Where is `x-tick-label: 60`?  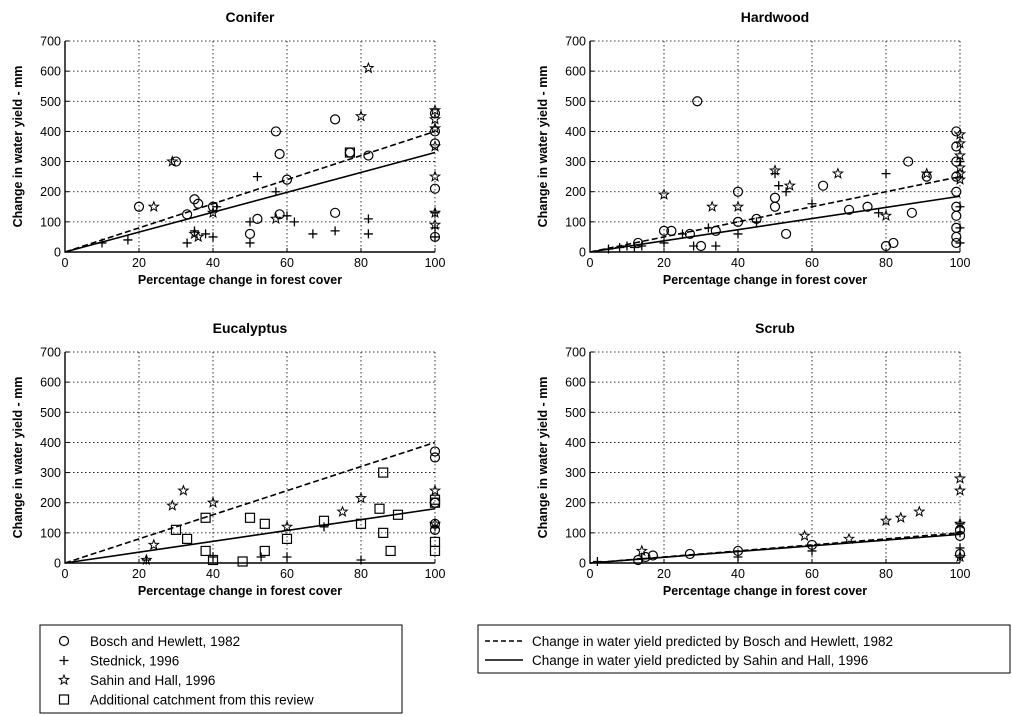 x-tick-label: 60 is located at coordinates (287, 574).